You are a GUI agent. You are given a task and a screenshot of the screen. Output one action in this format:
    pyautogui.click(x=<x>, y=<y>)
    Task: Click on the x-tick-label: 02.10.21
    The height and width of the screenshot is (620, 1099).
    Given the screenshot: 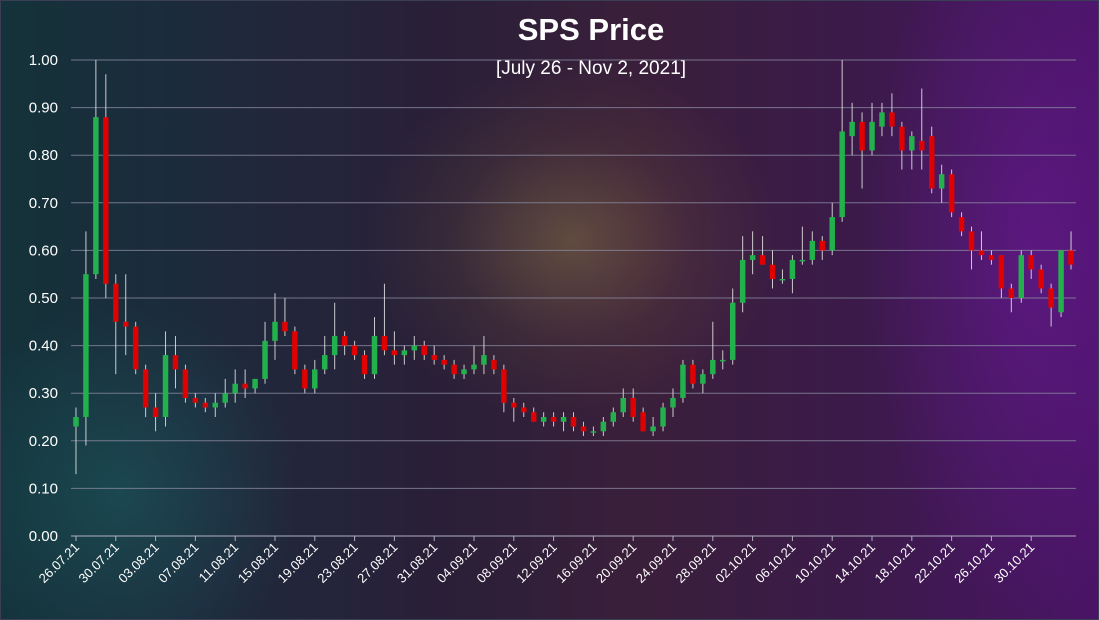 What is the action you would take?
    pyautogui.click(x=735, y=563)
    